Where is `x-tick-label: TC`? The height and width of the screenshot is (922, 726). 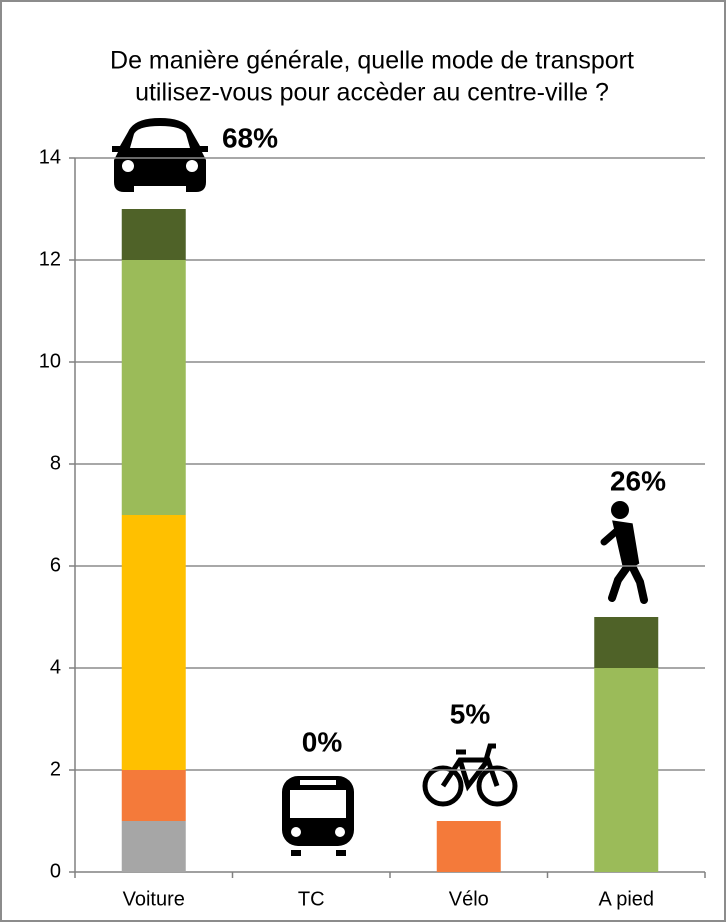
x-tick-label: TC is located at coordinates (311, 899).